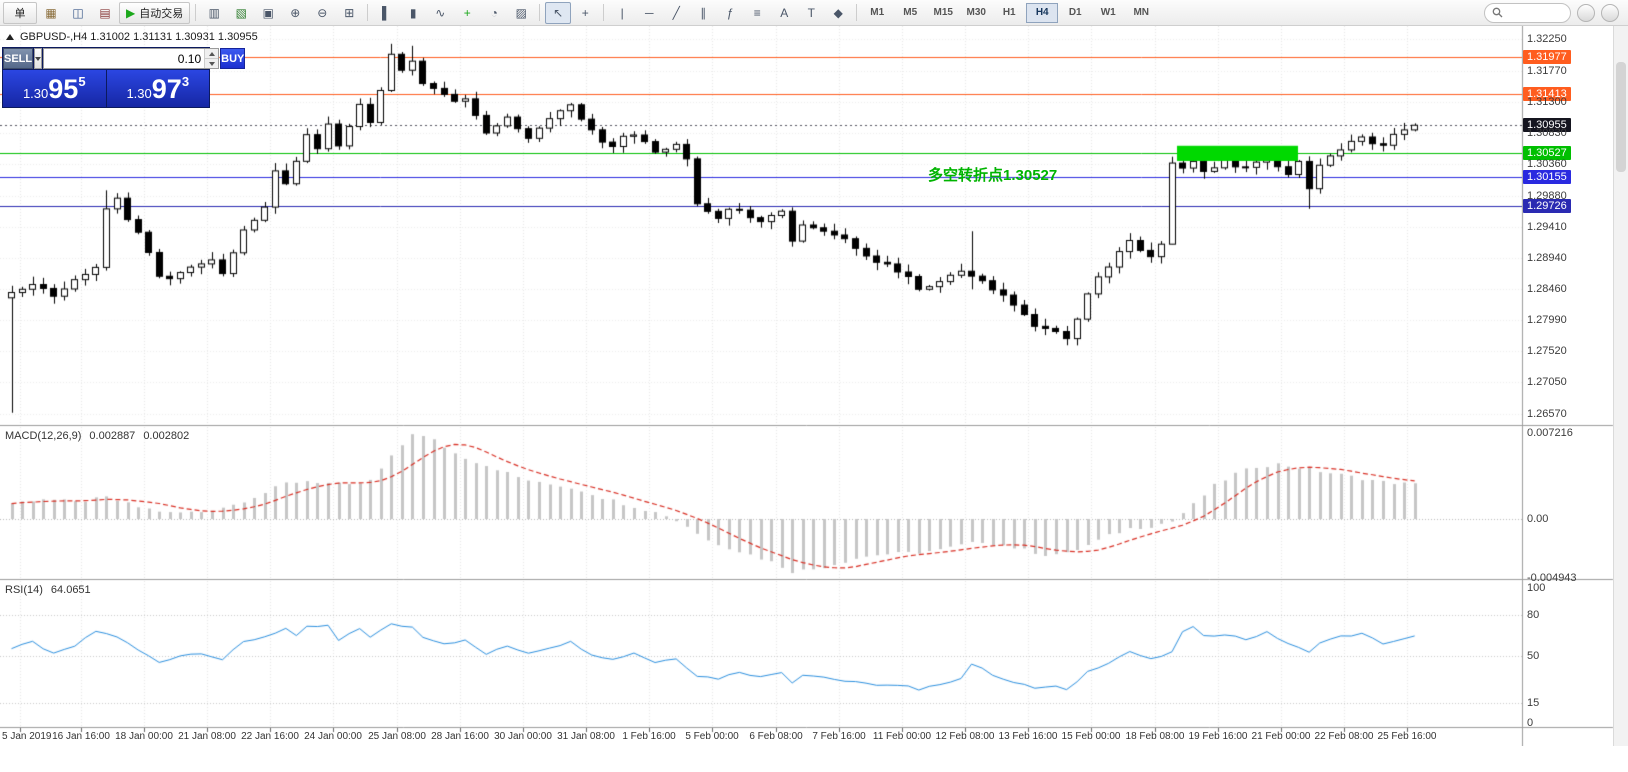 The height and width of the screenshot is (772, 1628). I want to click on timeframe-mn: MN, so click(1141, 12).